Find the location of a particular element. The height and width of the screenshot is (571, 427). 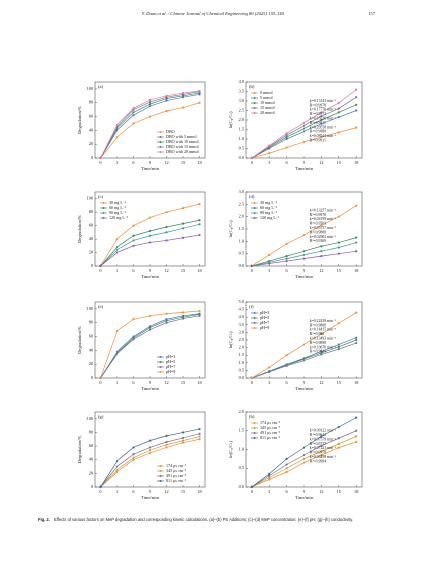

fit-annotation: R²=0.9369 is located at coordinates (318, 241).